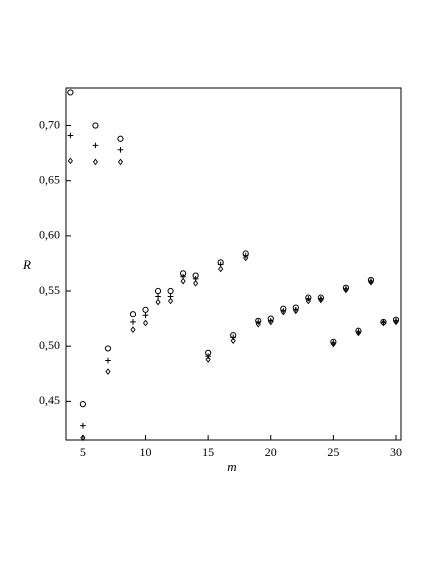 This screenshot has width=436, height=564. What do you see at coordinates (26, 264) in the screenshot?
I see `y-axis-label: R` at bounding box center [26, 264].